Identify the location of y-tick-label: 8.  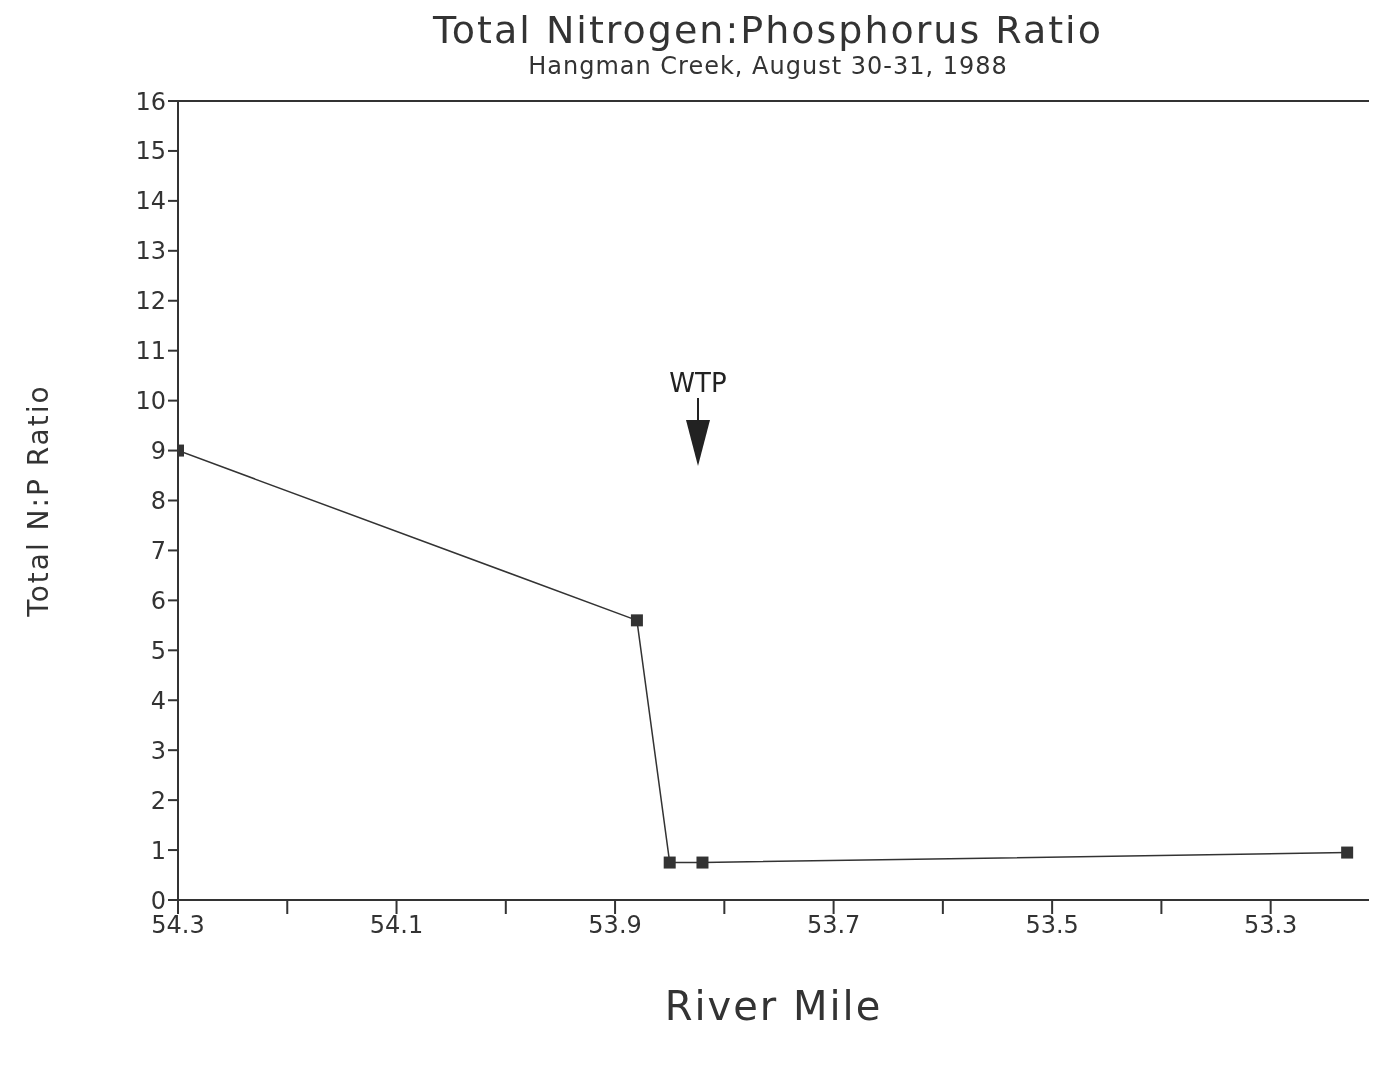
(158, 501).